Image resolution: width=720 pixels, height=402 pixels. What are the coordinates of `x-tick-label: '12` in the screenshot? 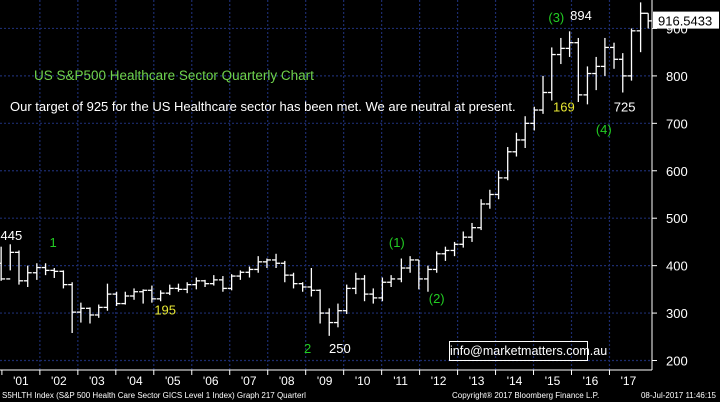 It's located at (439, 381).